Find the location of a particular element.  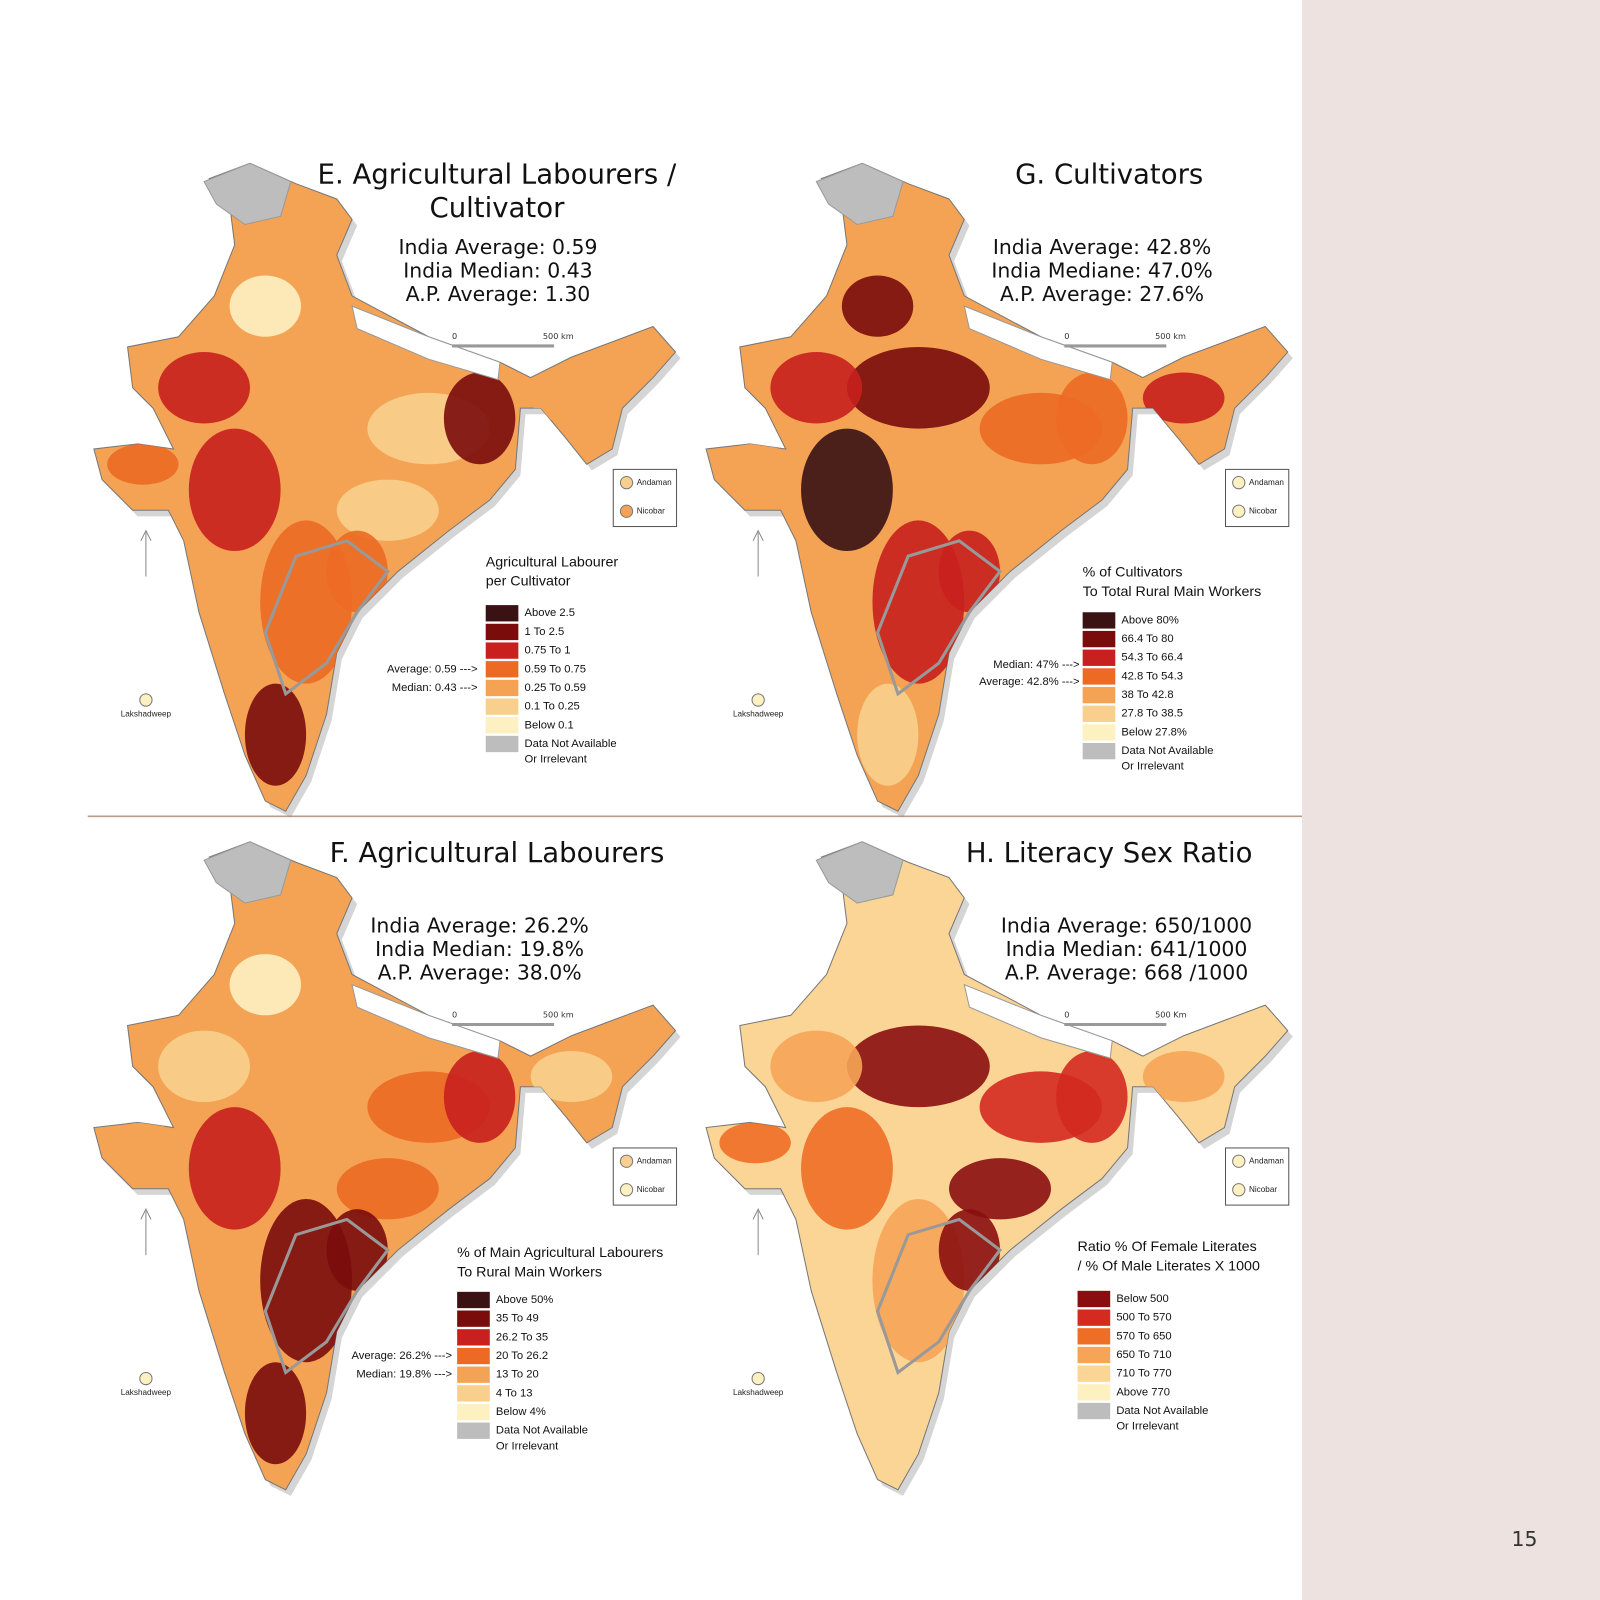

scale-label: 500 Km is located at coordinates (1171, 1014).